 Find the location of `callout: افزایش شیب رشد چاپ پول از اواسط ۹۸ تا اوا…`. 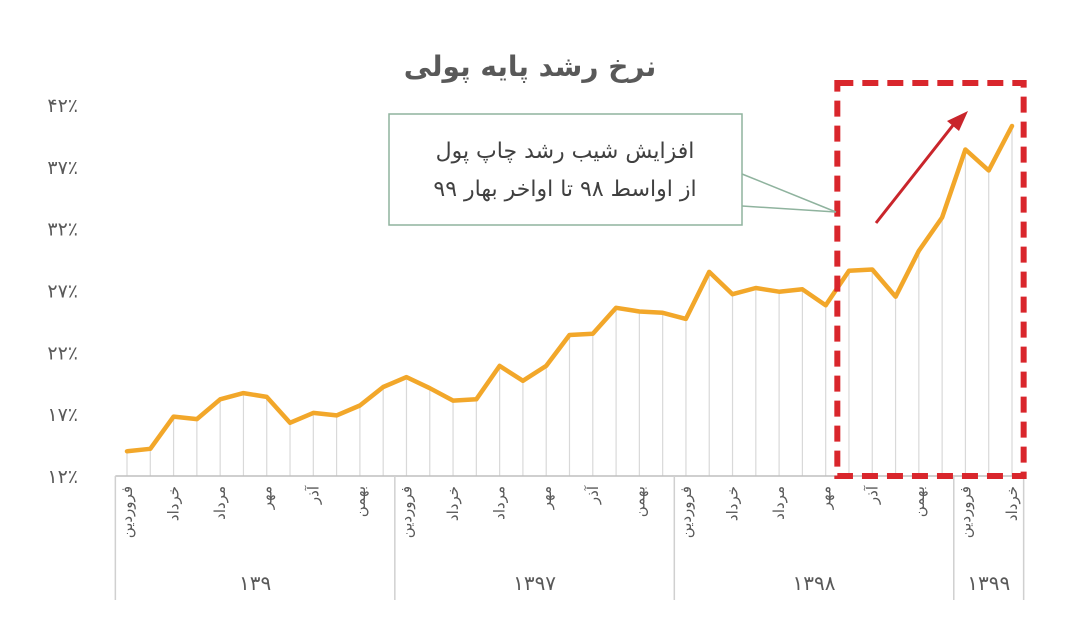

callout: افزایش شیب رشد چاپ پول از اواسط ۹۸ تا اوا… is located at coordinates (612, 169).